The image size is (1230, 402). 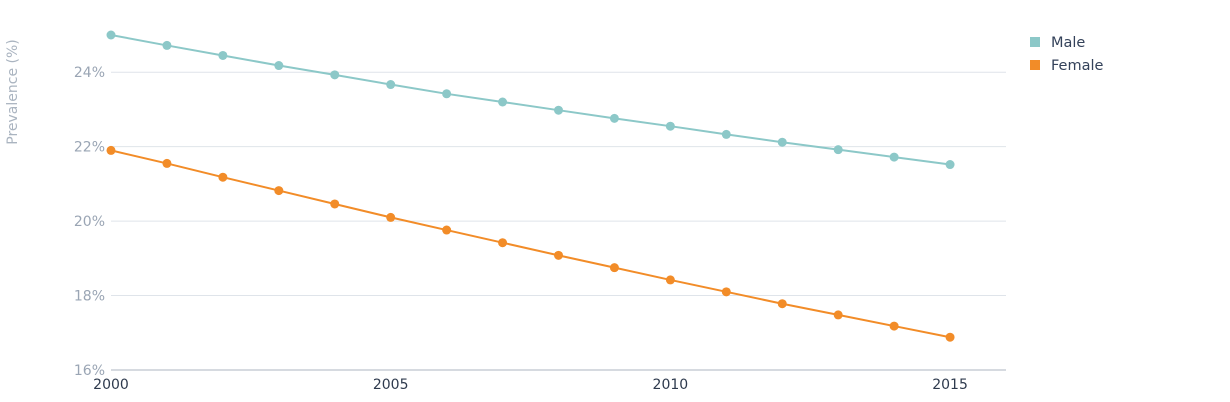 I want to click on y-tick-label: 22%, so click(x=89, y=148).